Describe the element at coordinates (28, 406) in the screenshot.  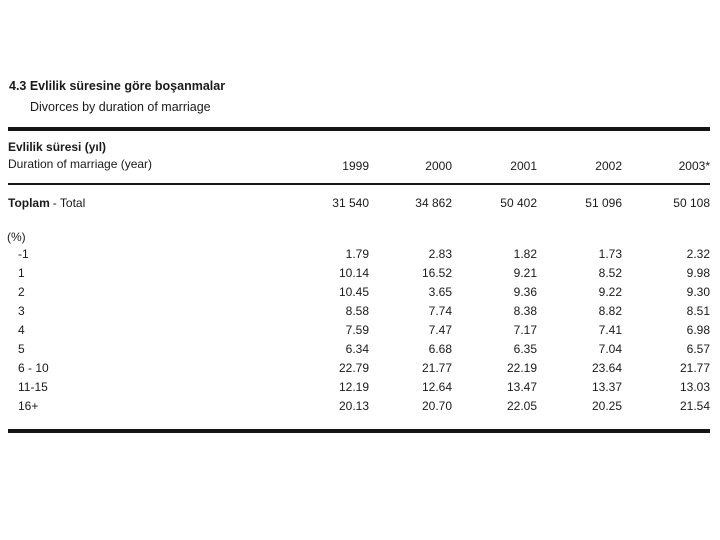
I see `row-label: 16+` at that location.